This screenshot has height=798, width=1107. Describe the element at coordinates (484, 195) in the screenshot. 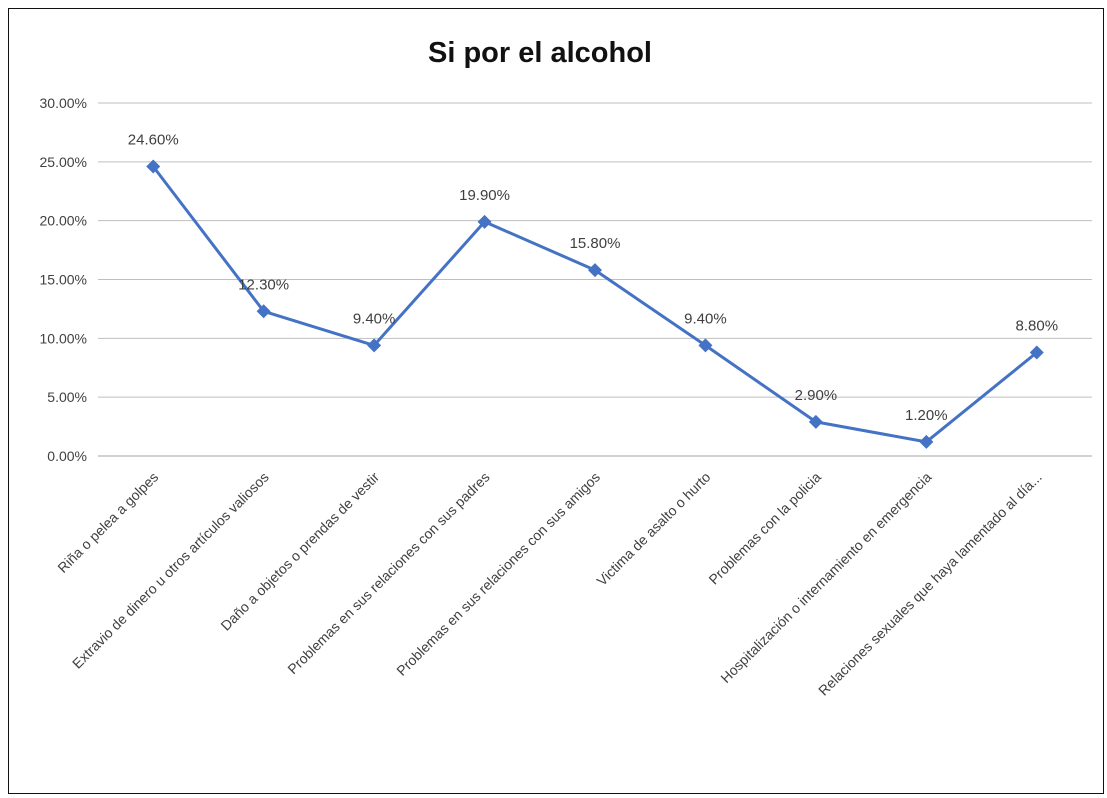

I see `data-label: 19.90%` at that location.